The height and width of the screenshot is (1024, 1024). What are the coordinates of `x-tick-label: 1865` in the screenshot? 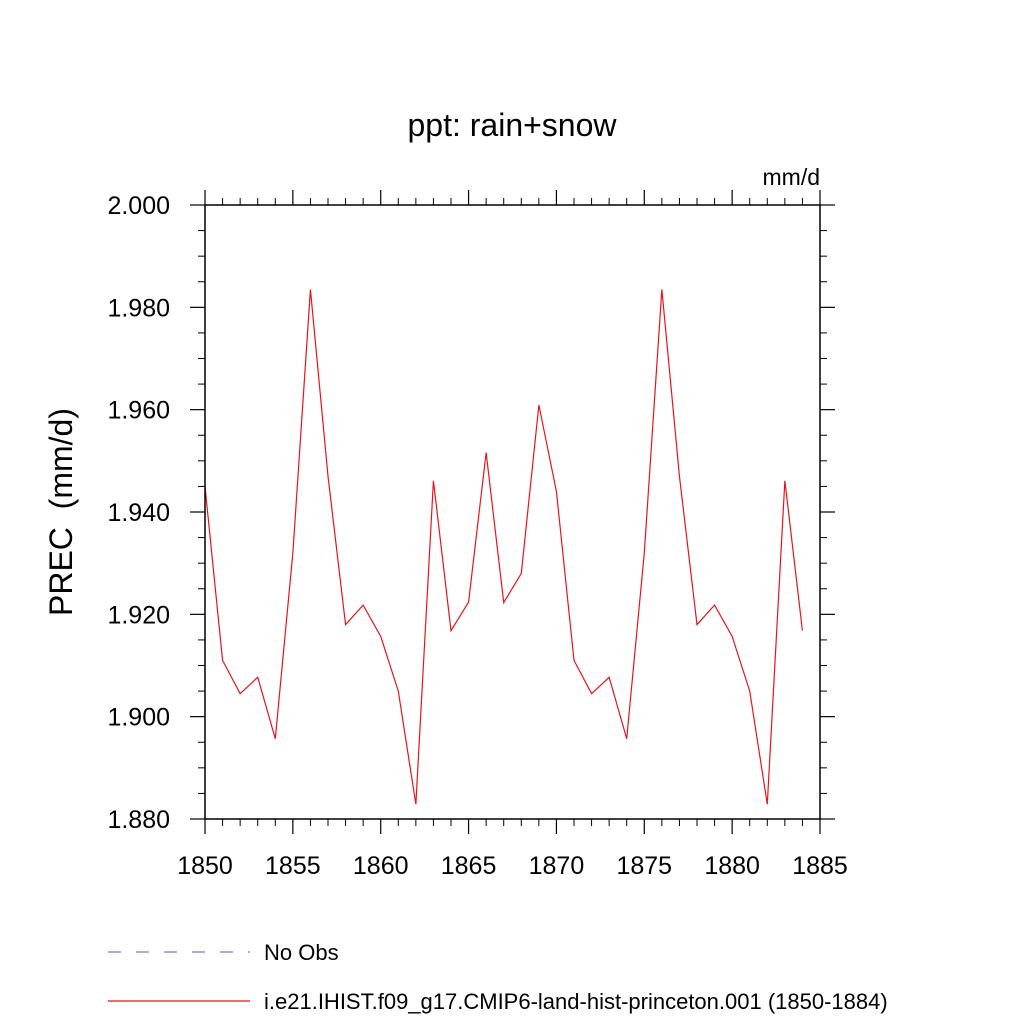 It's located at (469, 866).